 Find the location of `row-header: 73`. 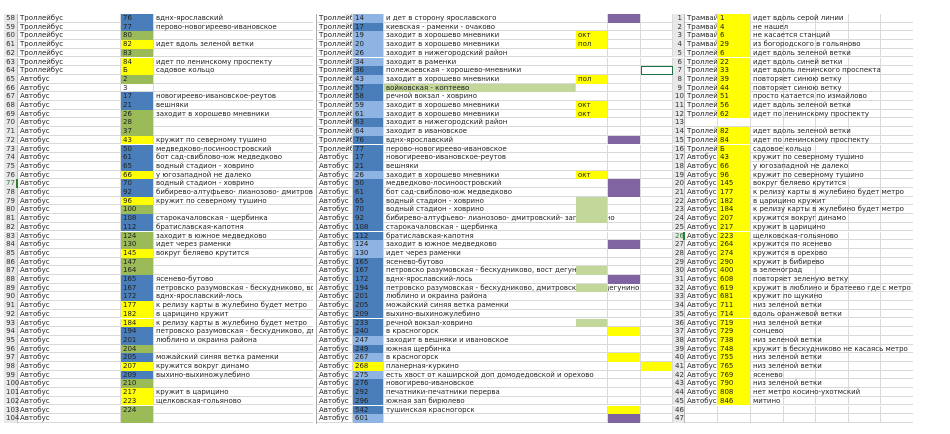

row-header: 73 is located at coordinates (11, 149).